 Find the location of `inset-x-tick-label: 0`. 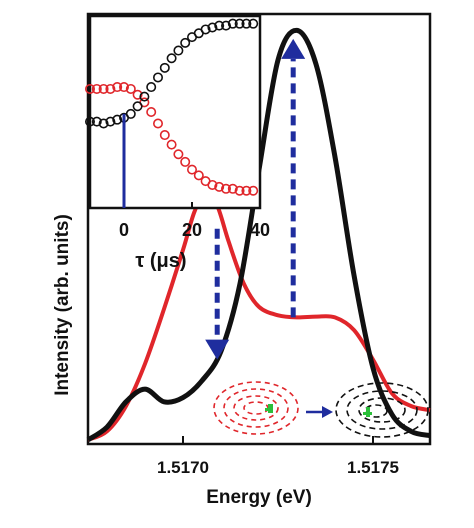

inset-x-tick-label: 0 is located at coordinates (124, 230).